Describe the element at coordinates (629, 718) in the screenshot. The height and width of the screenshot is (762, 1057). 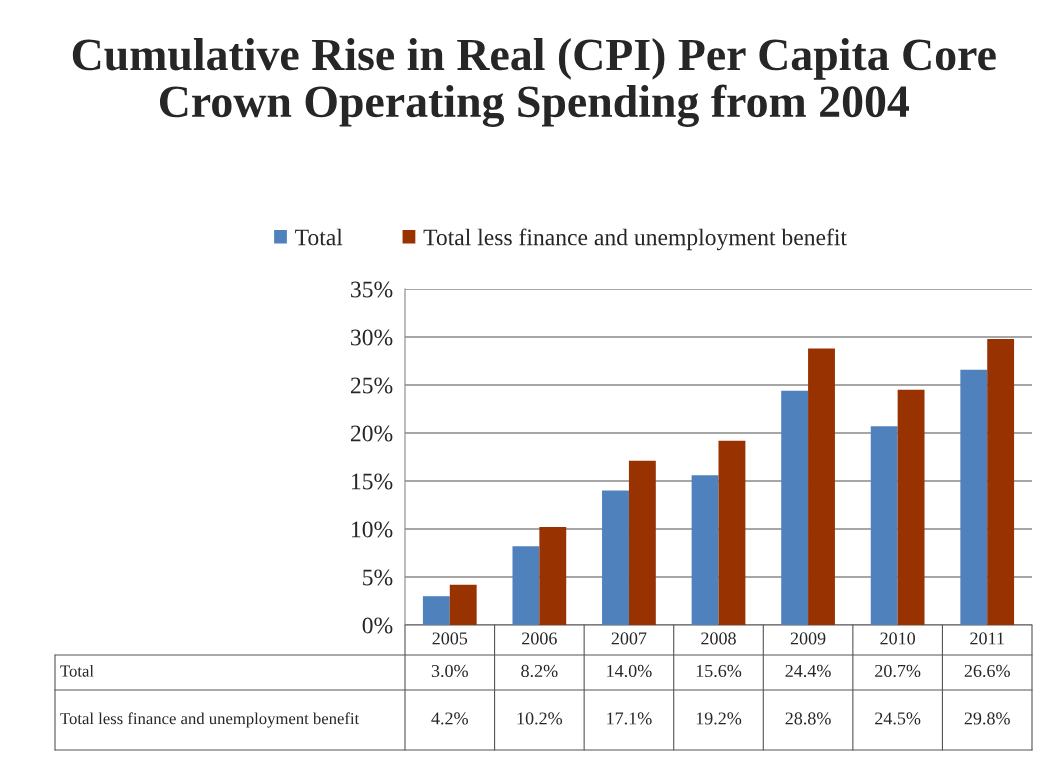
I see `data-label: 17.1%` at that location.